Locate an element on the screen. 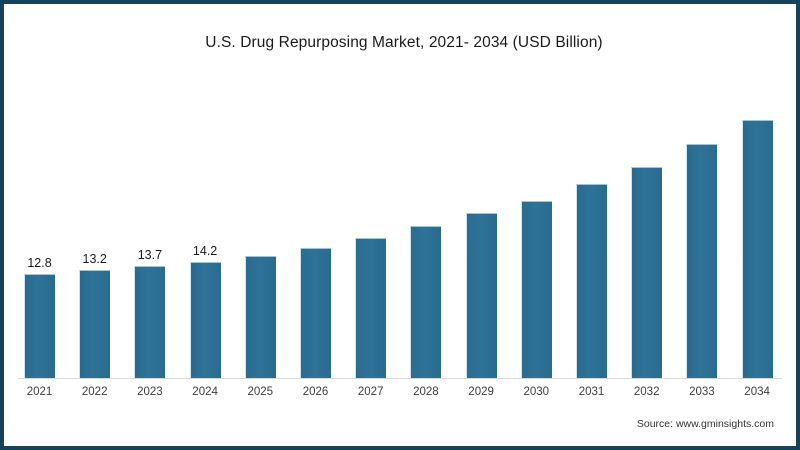 This screenshot has height=450, width=800. x-tick-label: 2022 is located at coordinates (94, 392).